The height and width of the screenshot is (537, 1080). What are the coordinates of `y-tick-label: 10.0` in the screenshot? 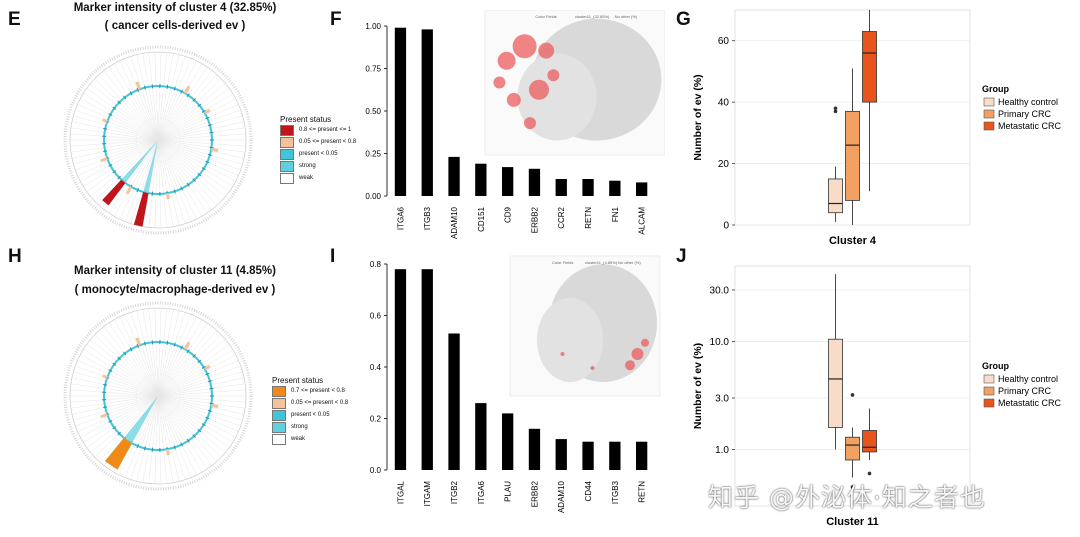 It's located at (720, 342).